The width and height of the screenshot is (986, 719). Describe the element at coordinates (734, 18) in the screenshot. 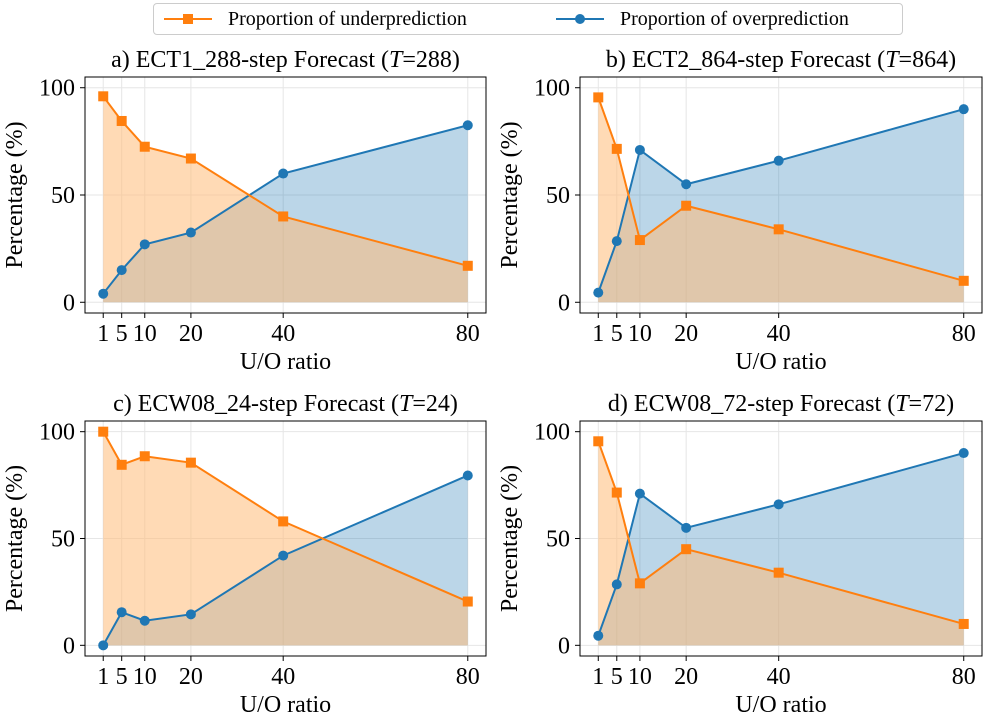

I see `legend-label-overprediction: Proportion of overprediction` at that location.